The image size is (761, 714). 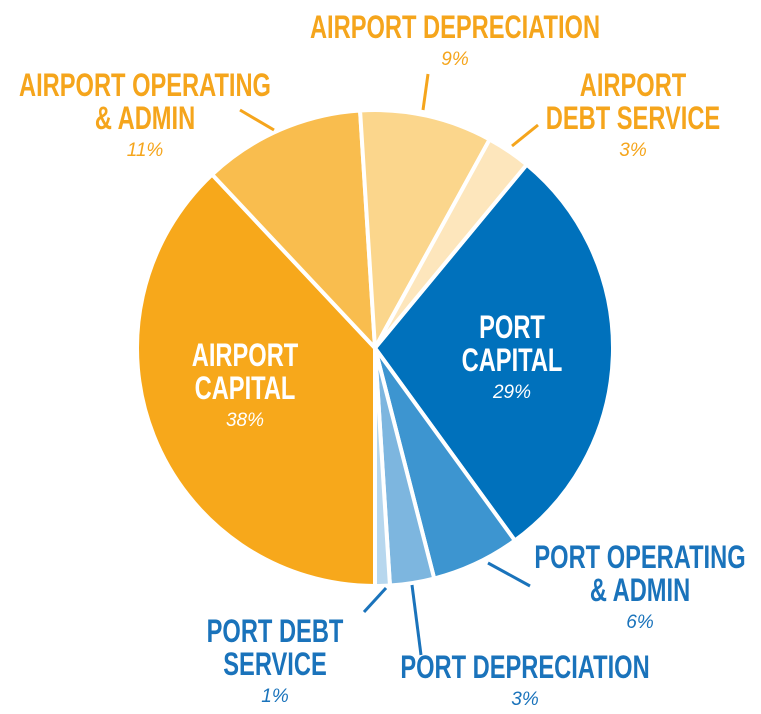 I want to click on slice-name: PORT DEPRECIATION, so click(x=524, y=667).